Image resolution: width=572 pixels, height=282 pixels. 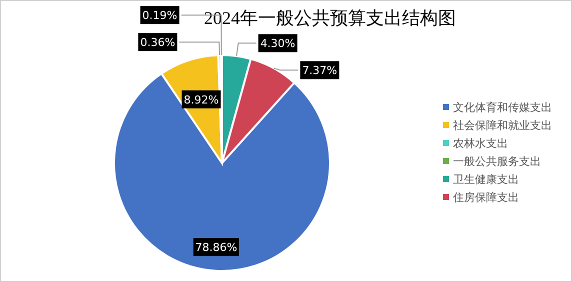 What do you see at coordinates (330, 18) in the screenshot?
I see `chart-title: 2024年一般公共预算支出结构图` at bounding box center [330, 18].